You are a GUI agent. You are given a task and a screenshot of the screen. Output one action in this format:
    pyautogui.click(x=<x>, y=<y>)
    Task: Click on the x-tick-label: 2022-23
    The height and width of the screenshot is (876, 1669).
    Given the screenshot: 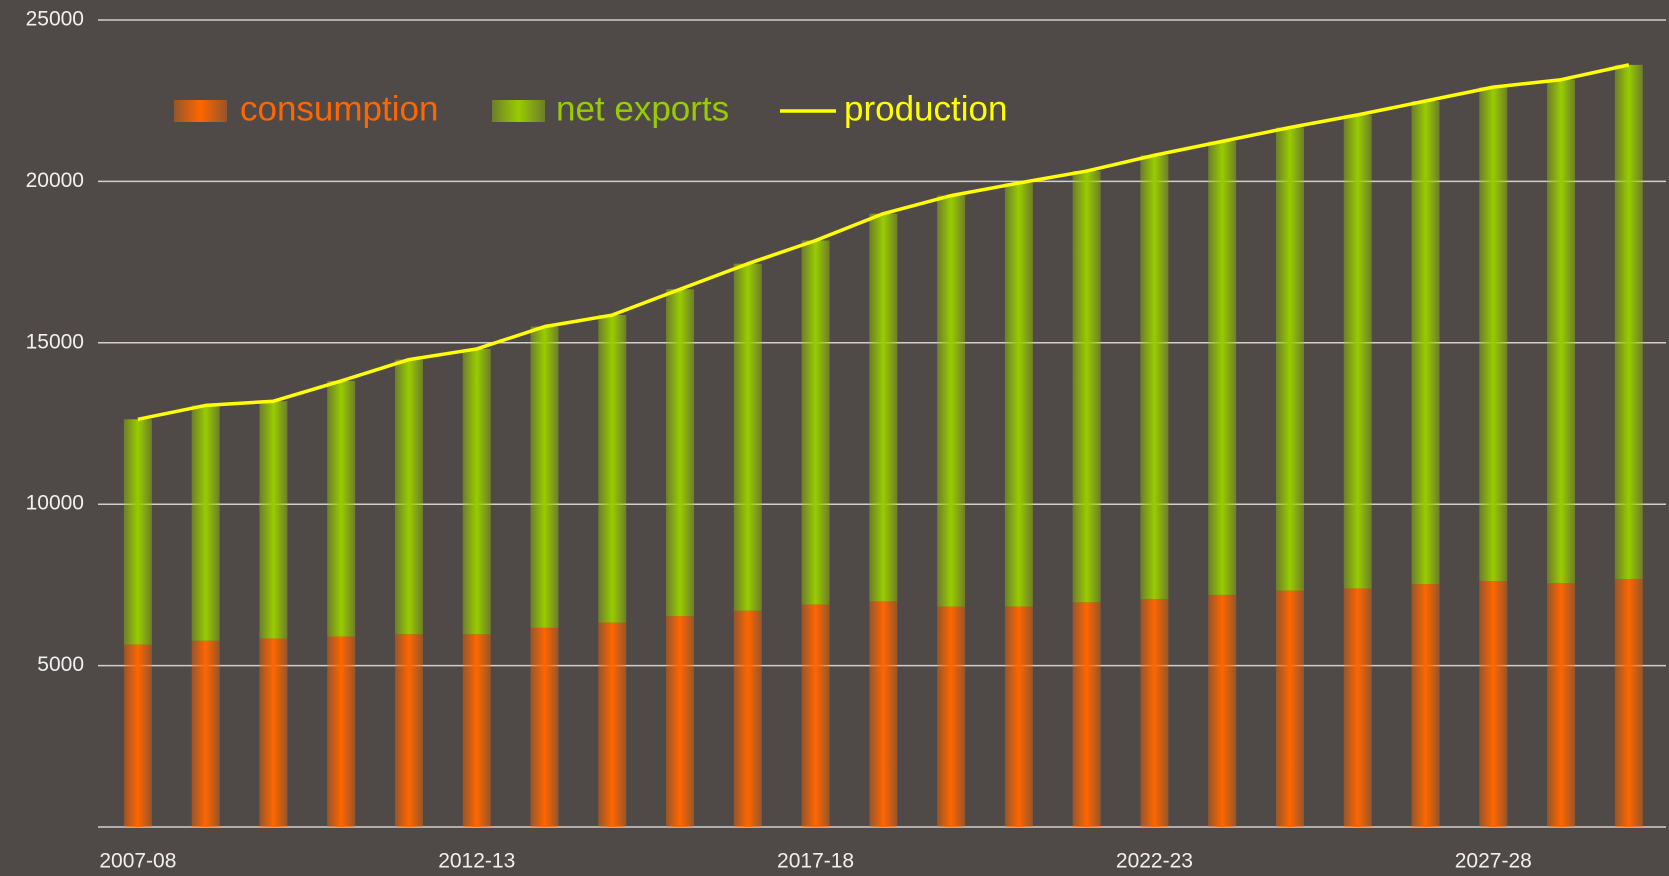 What is the action you would take?
    pyautogui.click(x=1154, y=861)
    